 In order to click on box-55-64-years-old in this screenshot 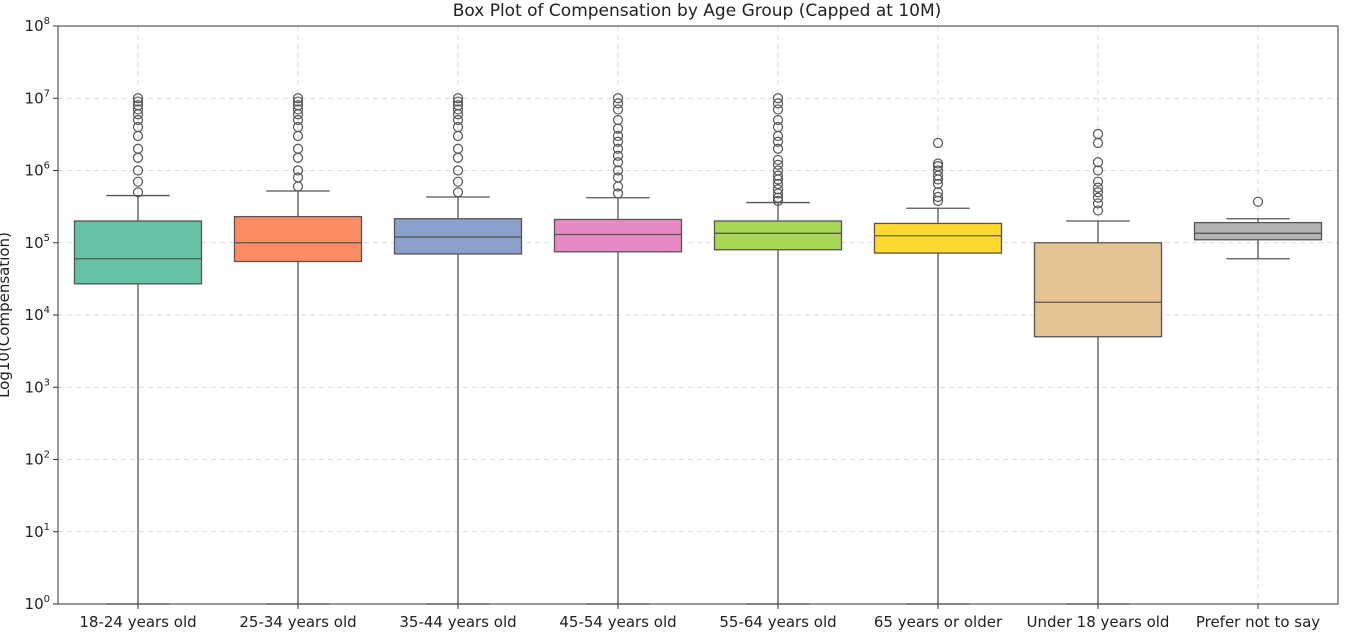, I will do `click(778, 349)`.